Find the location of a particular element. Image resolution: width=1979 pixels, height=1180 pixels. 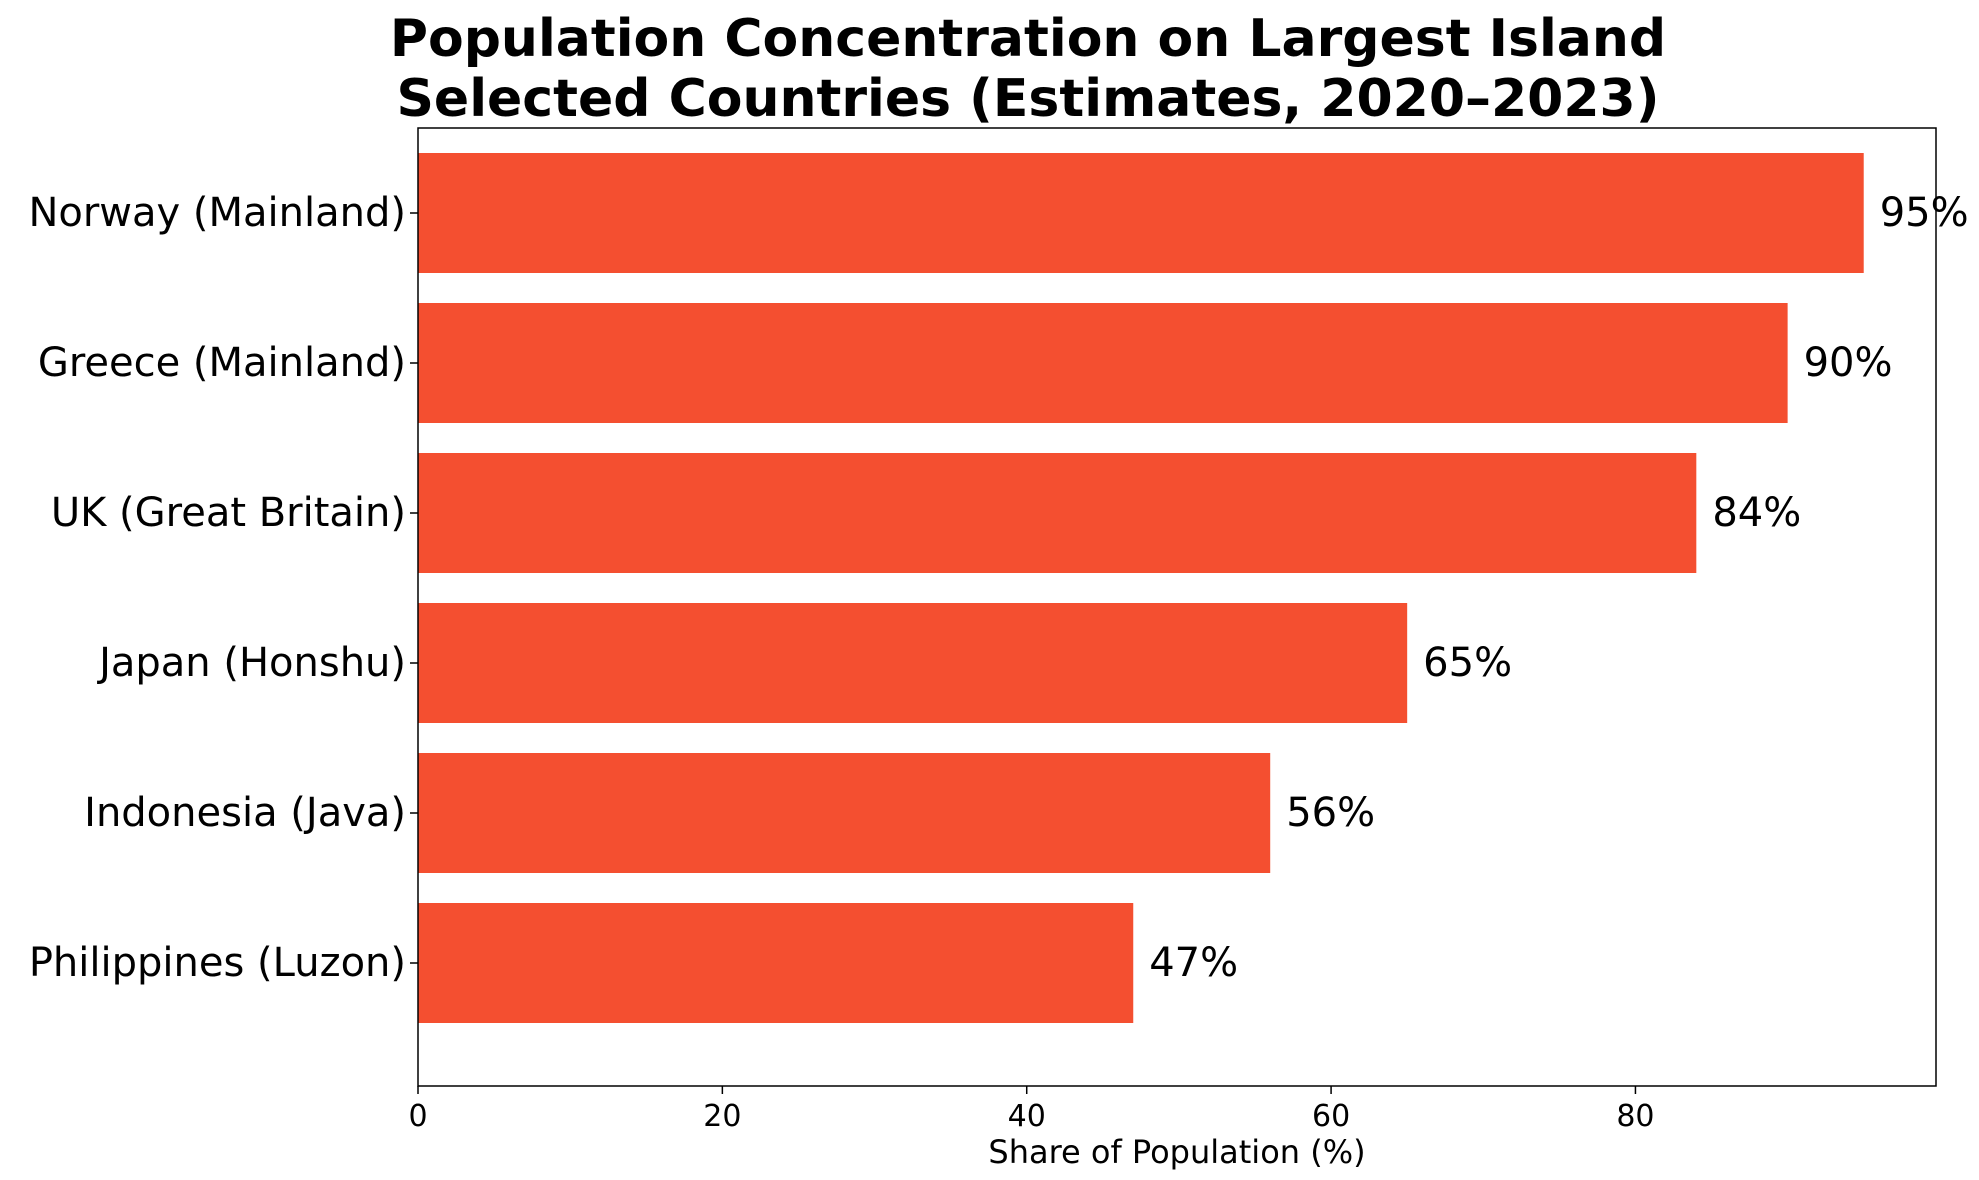

value-label: 84% is located at coordinates (1756, 513).